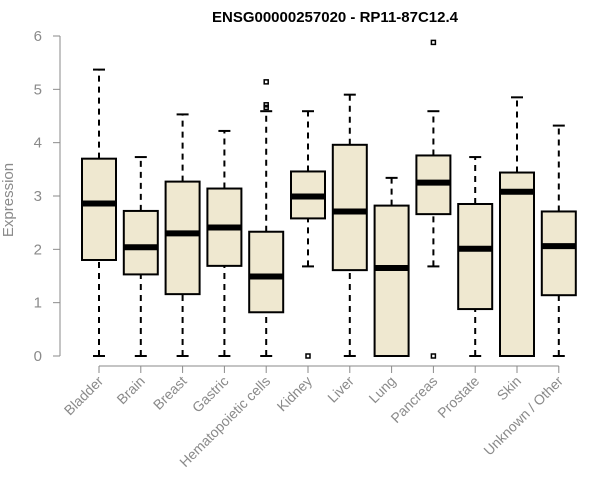 The height and width of the screenshot is (500, 600). Describe the element at coordinates (38, 356) in the screenshot. I see `y-tick-label: 0` at that location.